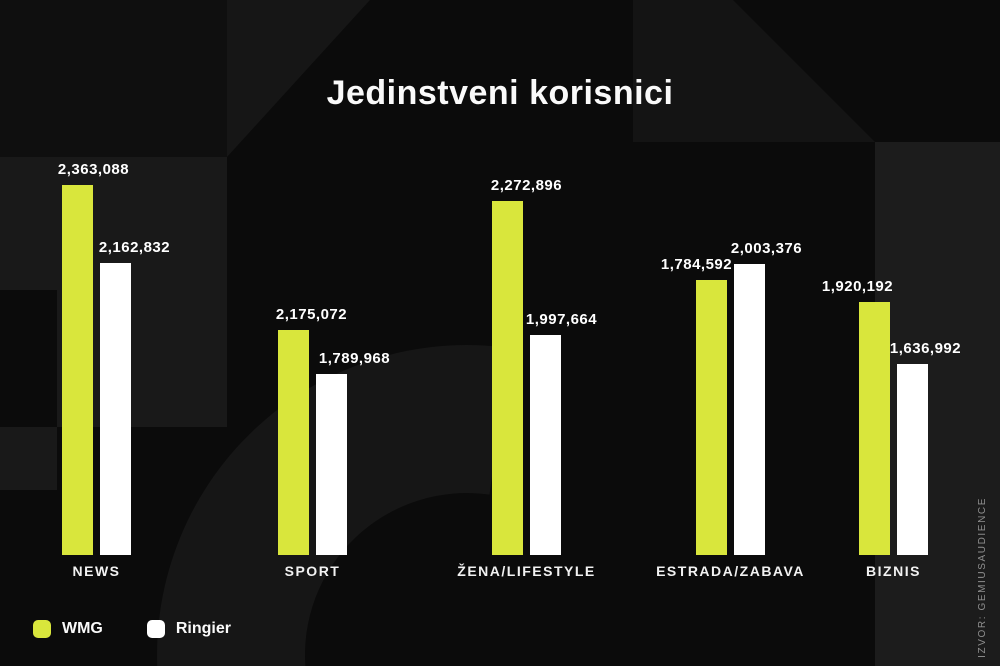 The width and height of the screenshot is (1000, 666). What do you see at coordinates (696, 264) in the screenshot?
I see `value-label-wmg-3: 1,784,592` at bounding box center [696, 264].